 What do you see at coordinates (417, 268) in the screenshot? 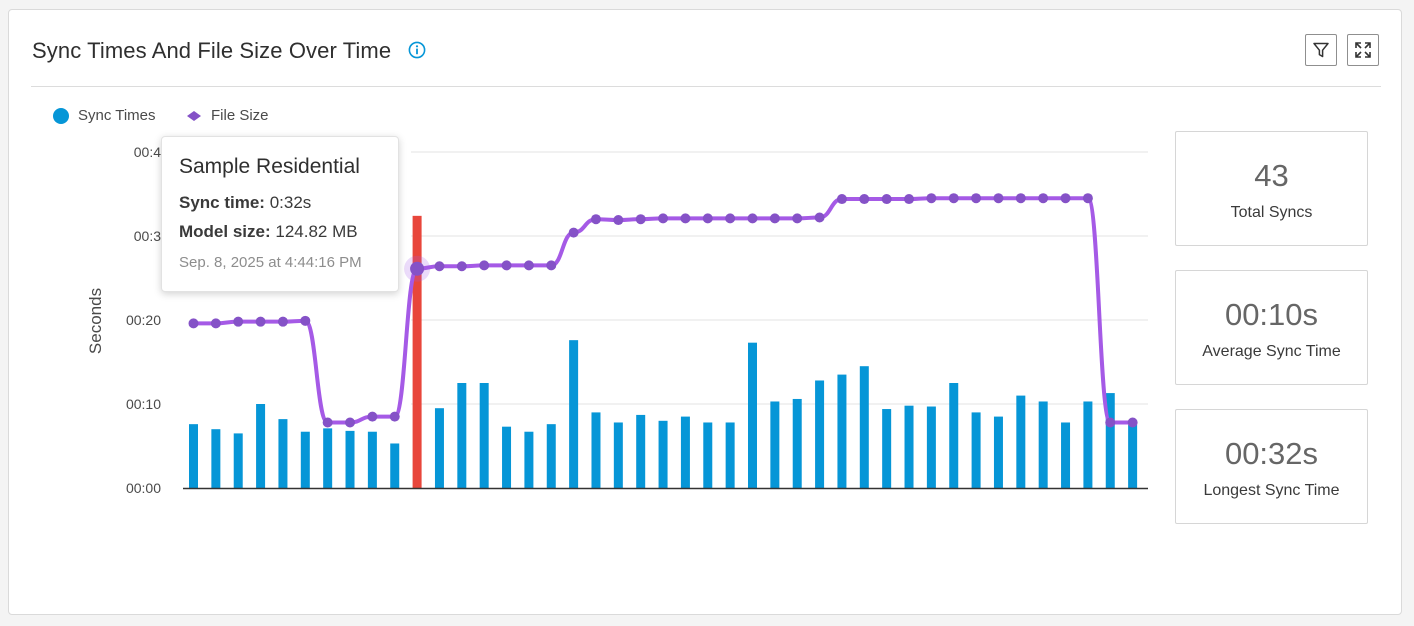
I see `file-size-point-highlighted` at bounding box center [417, 268].